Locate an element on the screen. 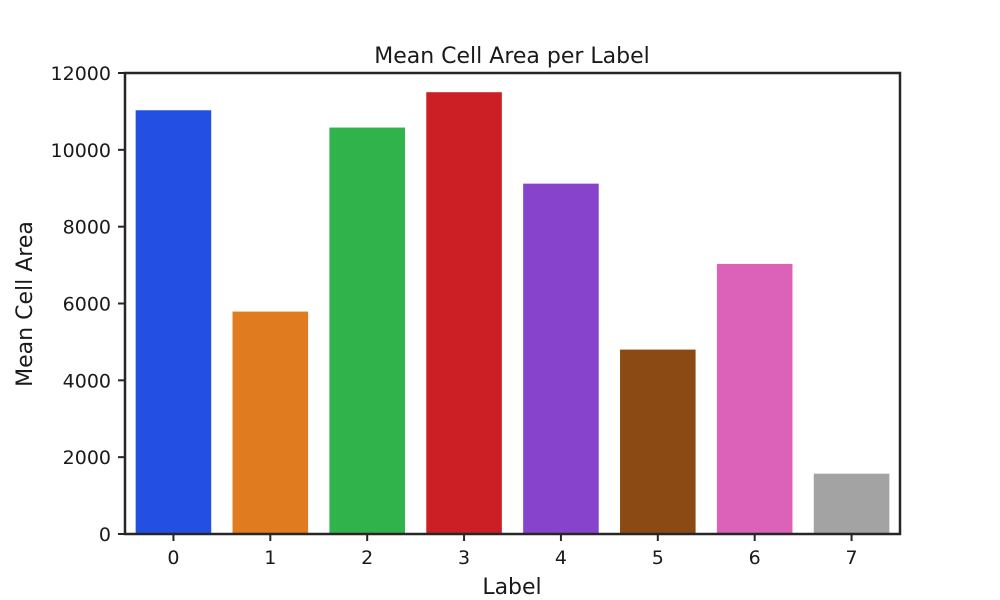 This screenshot has height=600, width=1000. x-tick-label: 7 is located at coordinates (852, 558).